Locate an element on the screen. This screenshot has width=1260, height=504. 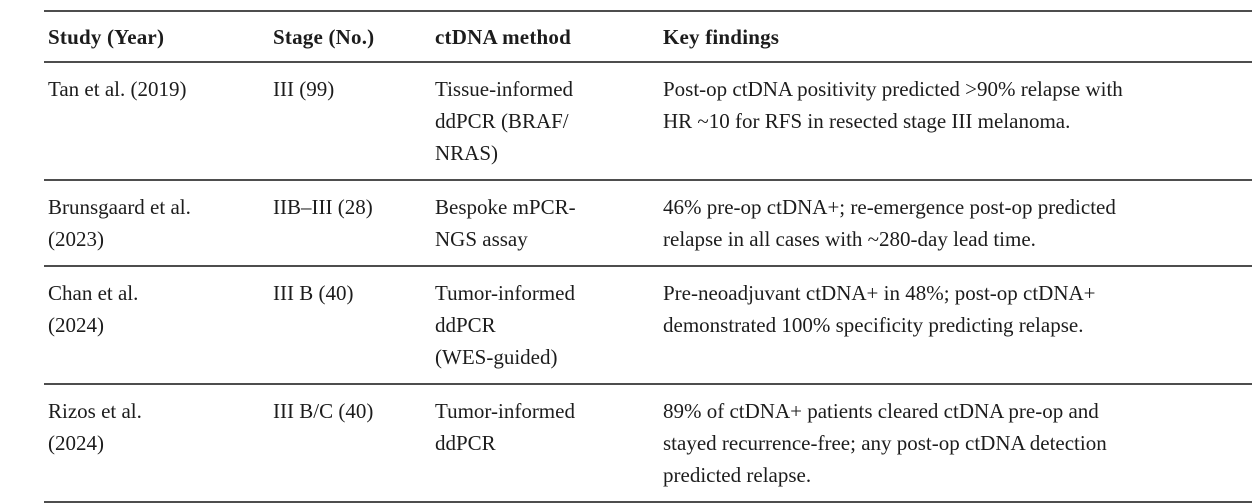
header-cell-study: Study (Year) is located at coordinates (156, 37).